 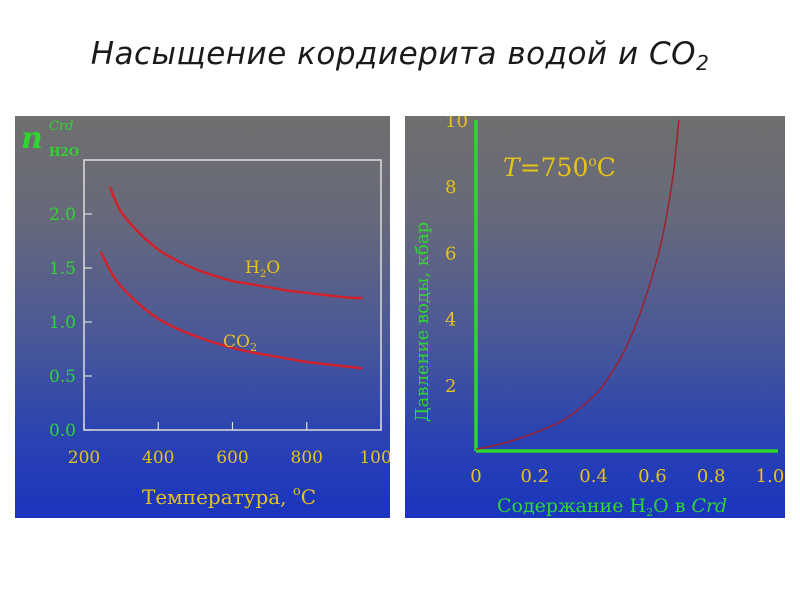 I want to click on ytick-label: 2, so click(x=450, y=386).